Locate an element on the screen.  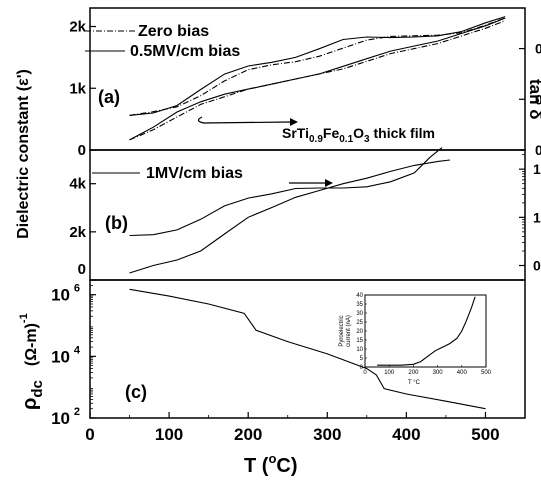
inset-frame is located at coordinates (425, 331).